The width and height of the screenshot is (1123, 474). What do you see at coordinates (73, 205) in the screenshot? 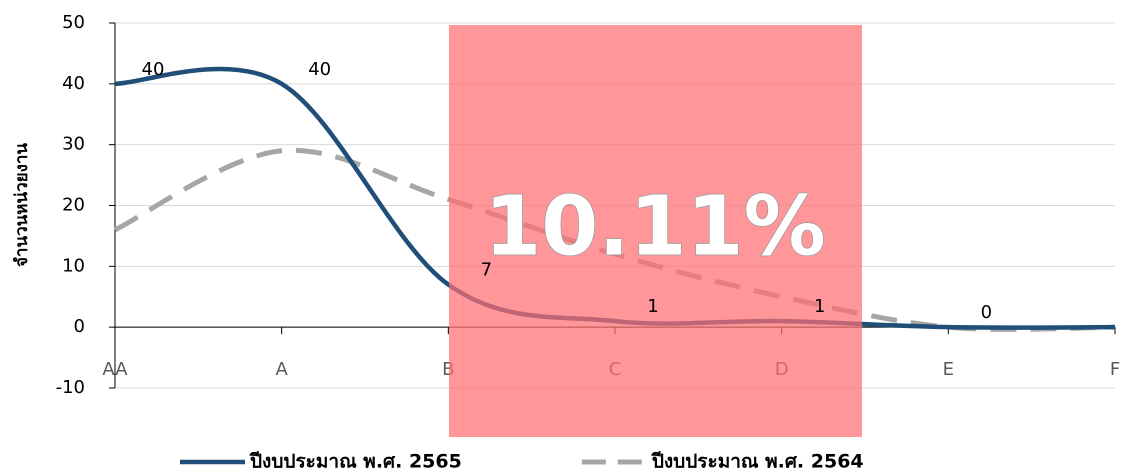
I see `y-tick-label: 20` at bounding box center [73, 205].